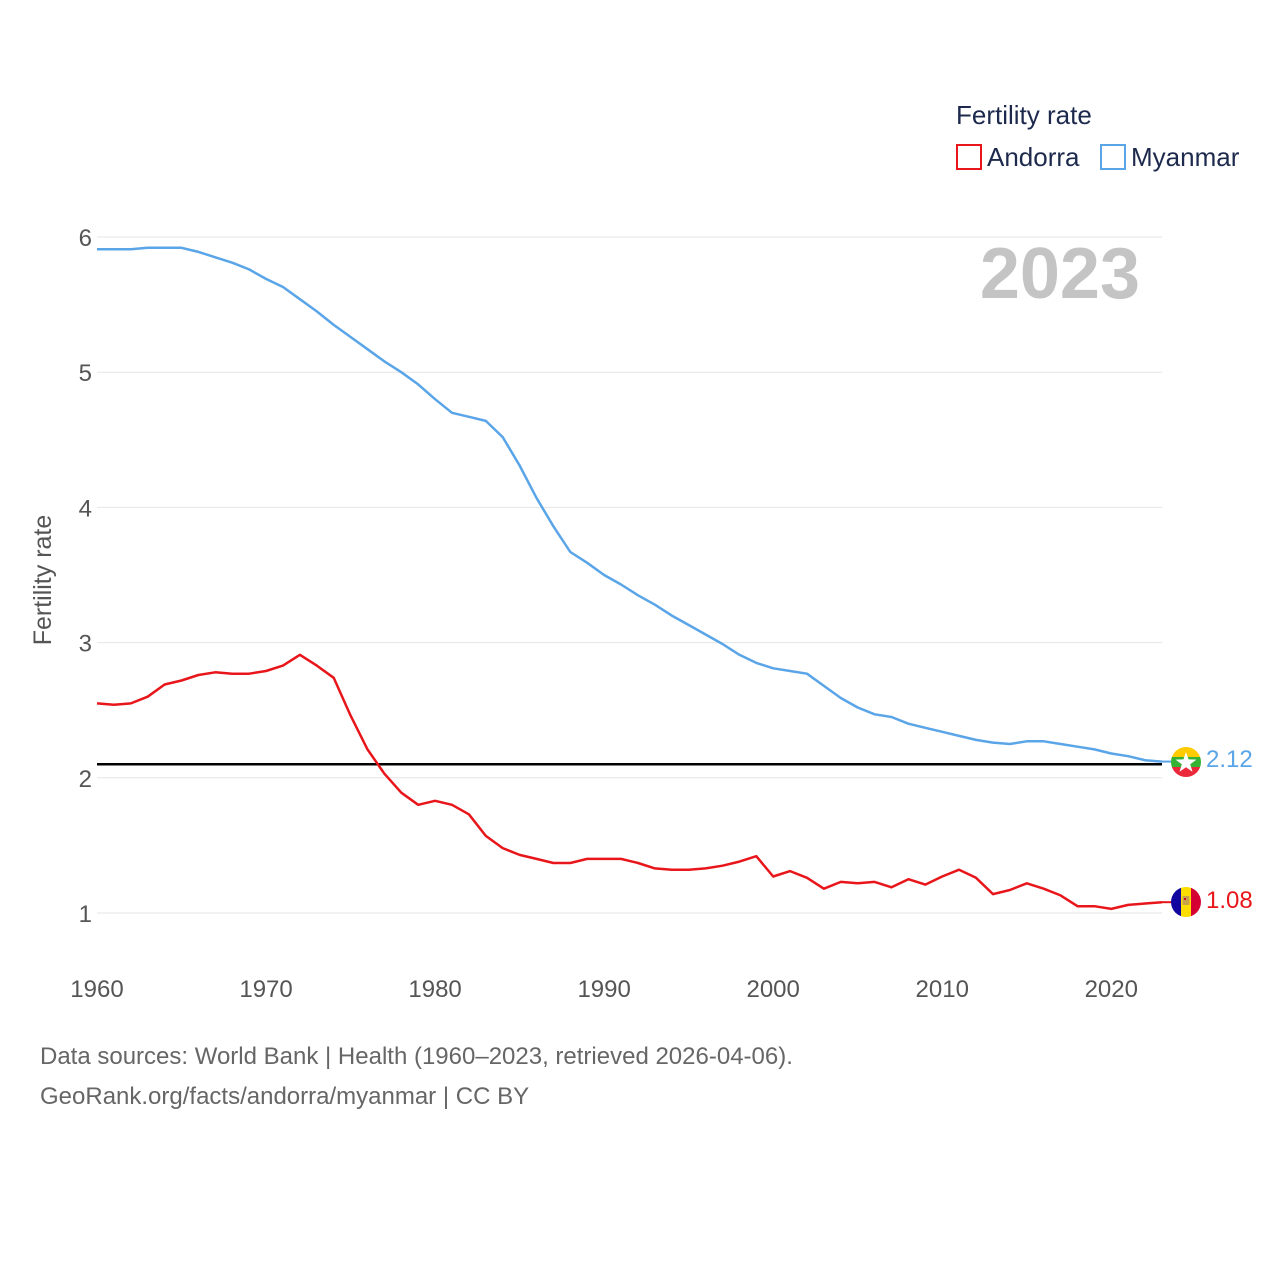  I want to click on legend-swatch-andorra, so click(969, 157).